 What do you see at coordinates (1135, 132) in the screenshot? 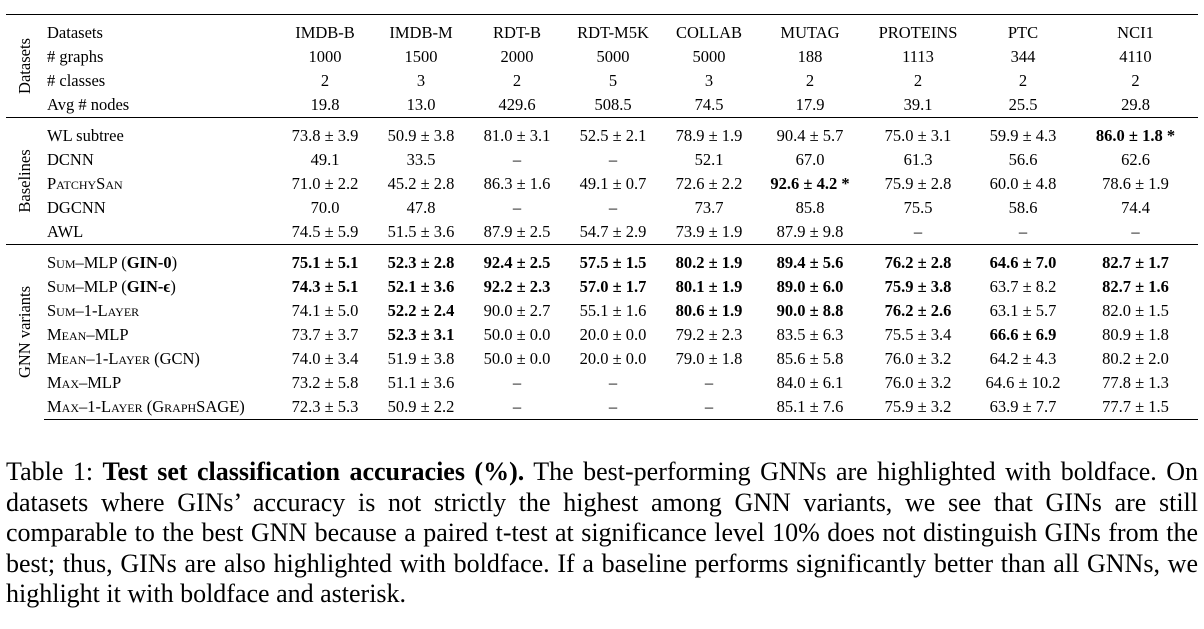
I see `table-cell: 86.0 ± 1.8 *` at bounding box center [1135, 132].